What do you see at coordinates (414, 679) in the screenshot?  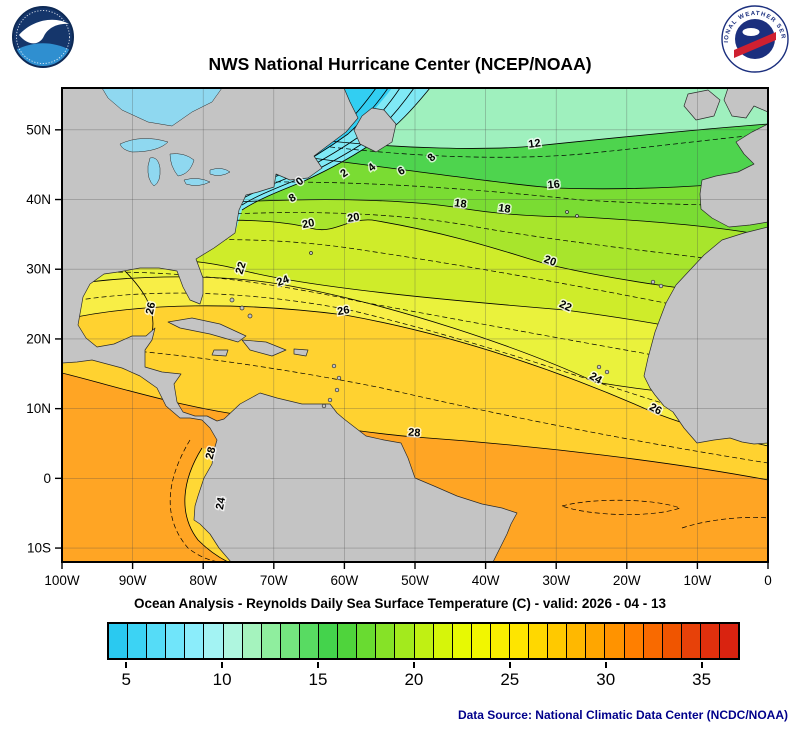 I see `colorbar-tick-label: 20` at bounding box center [414, 679].